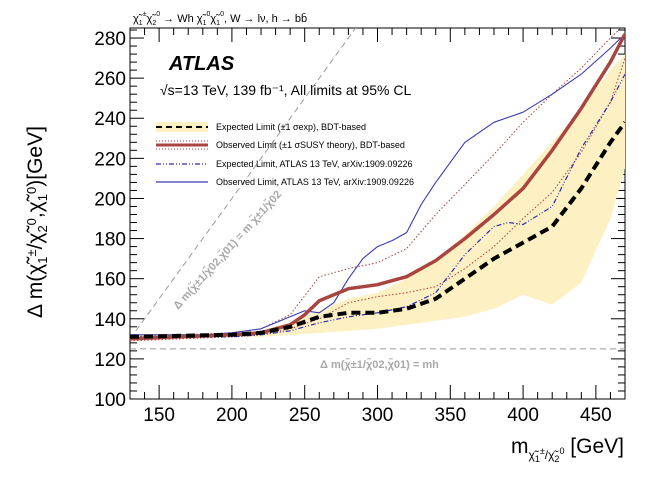 The image size is (664, 477). What do you see at coordinates (110, 320) in the screenshot?
I see `y-tick-label: 140` at bounding box center [110, 320].